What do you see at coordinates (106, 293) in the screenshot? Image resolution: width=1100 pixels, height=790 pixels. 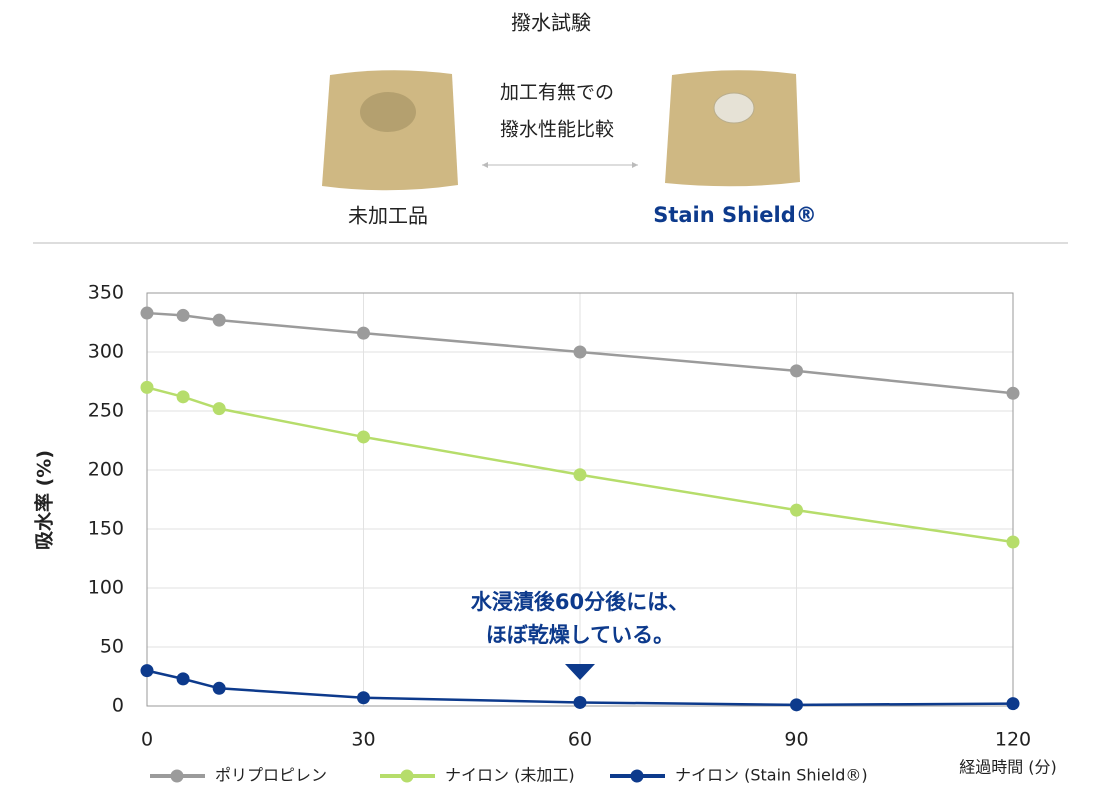 I see `y-tick-label: 350` at bounding box center [106, 293].